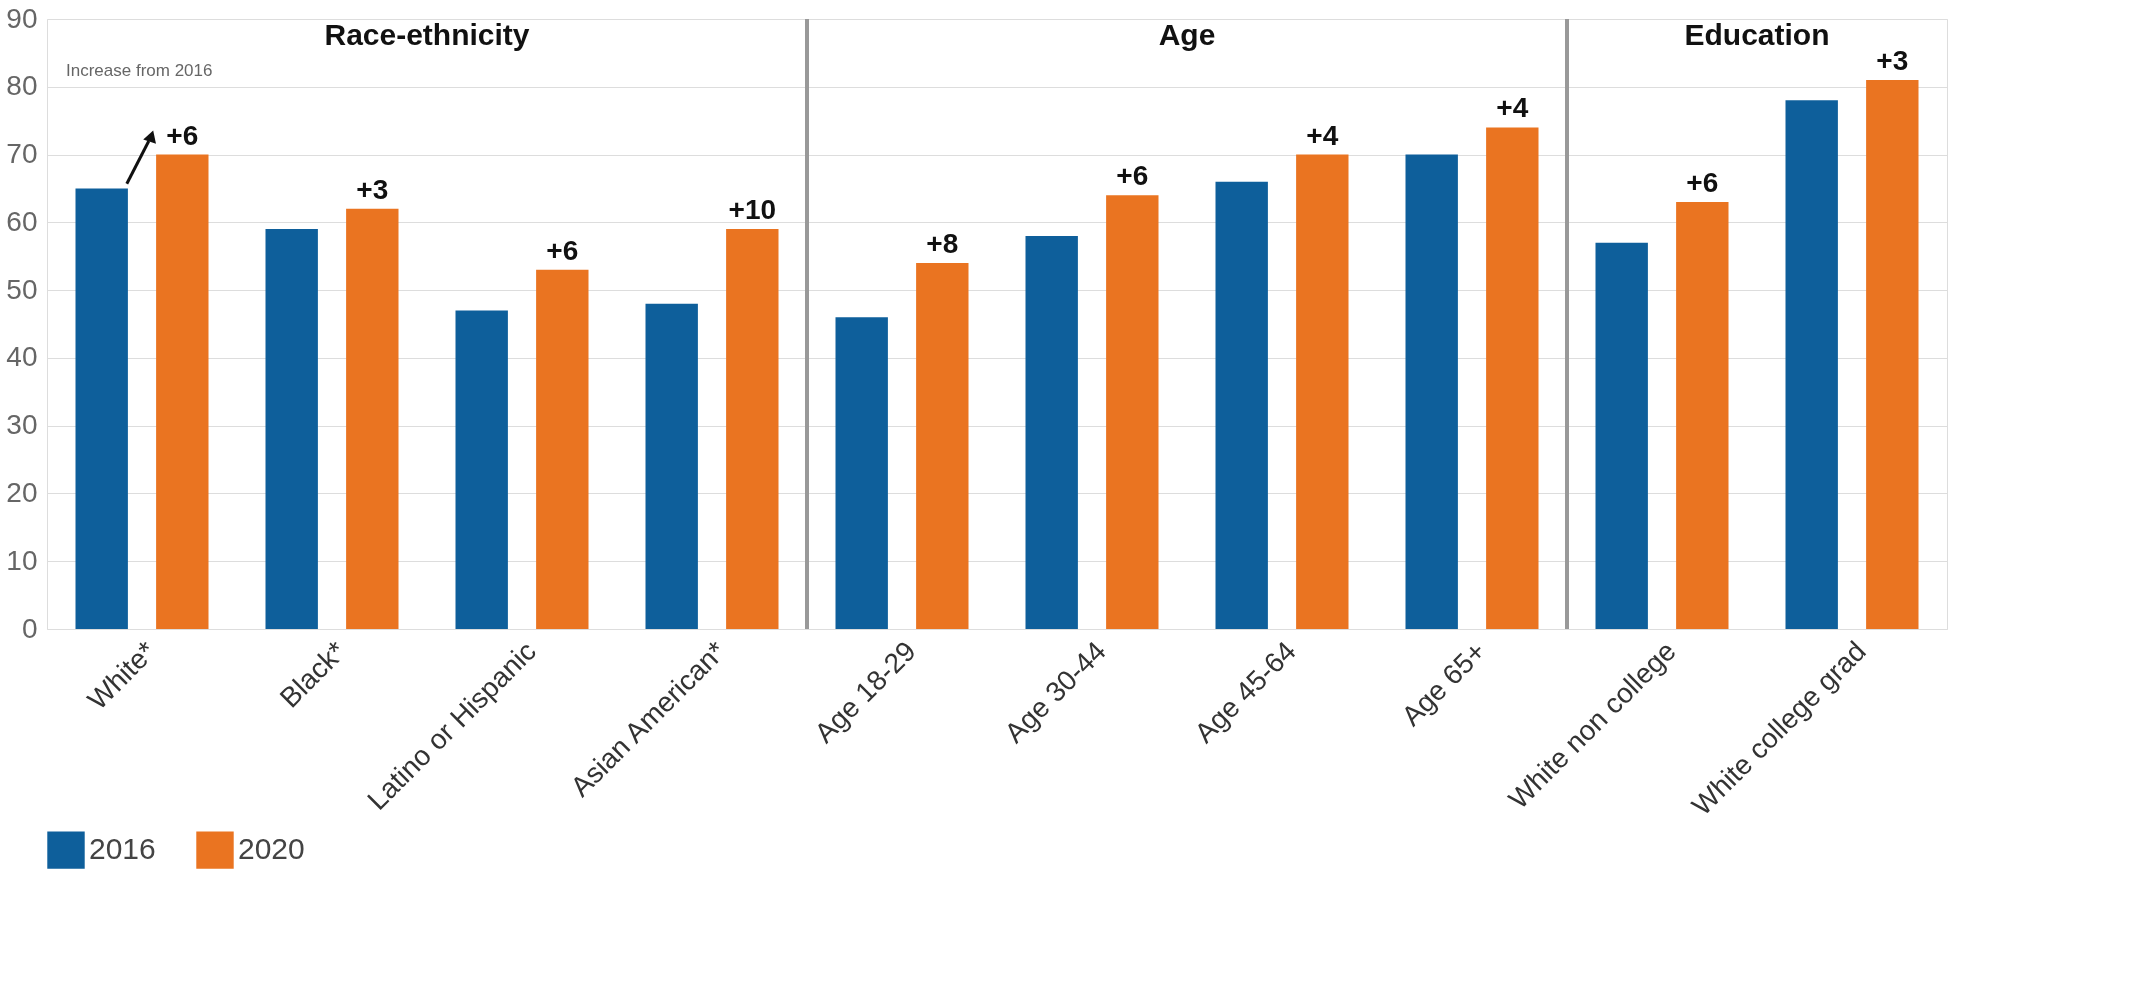  Describe the element at coordinates (139, 70) in the screenshot. I see `annotation: Increase from 2016` at that location.